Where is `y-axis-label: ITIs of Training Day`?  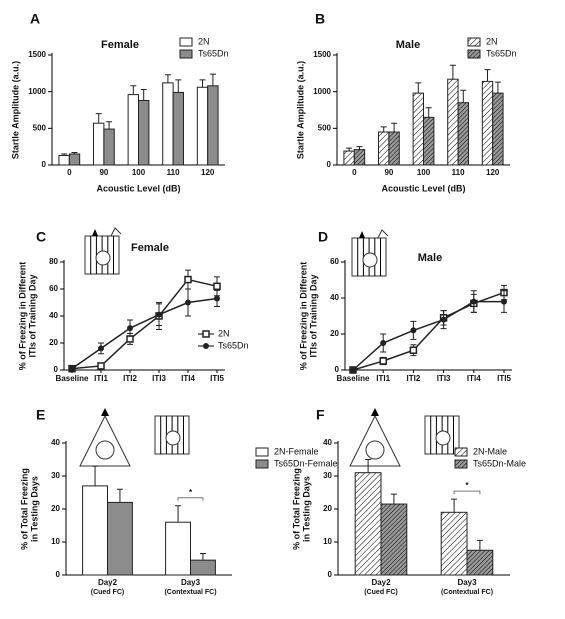 y-axis-label: ITIs of Training Day is located at coordinates (313, 315).